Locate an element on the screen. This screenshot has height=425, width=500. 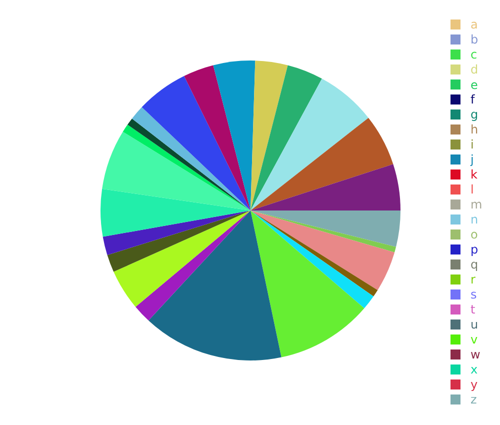
category-label: z is located at coordinates (473, 399).